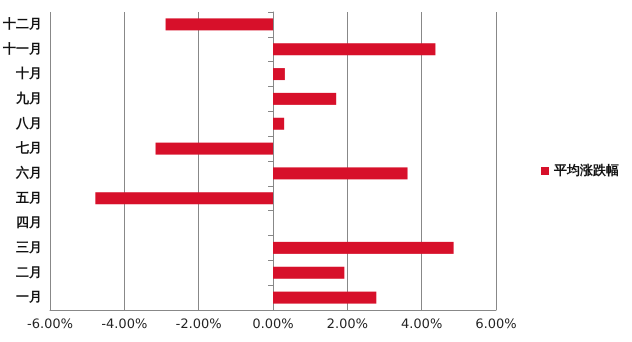 This screenshot has height=342, width=632. Describe the element at coordinates (28, 74) in the screenshot. I see `y-tick-label: 十月` at that location.